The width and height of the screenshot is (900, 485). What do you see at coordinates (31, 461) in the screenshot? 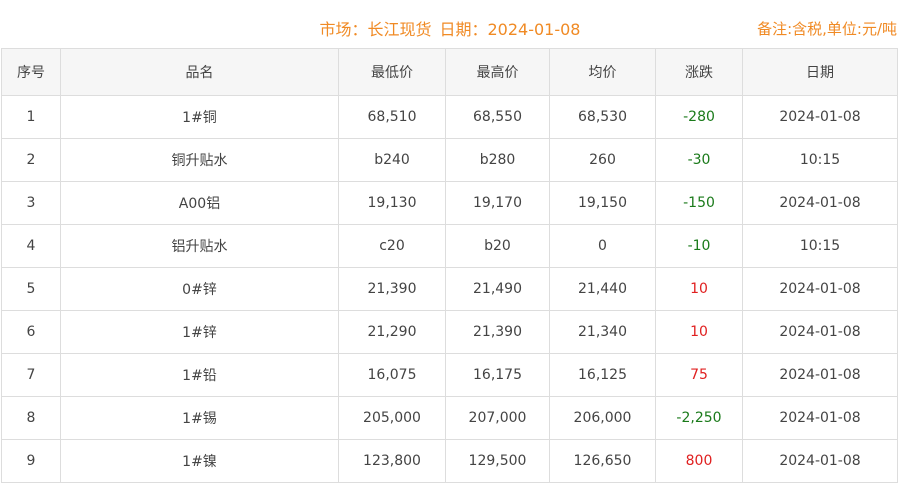
I see `index-cell: 9` at bounding box center [31, 461].